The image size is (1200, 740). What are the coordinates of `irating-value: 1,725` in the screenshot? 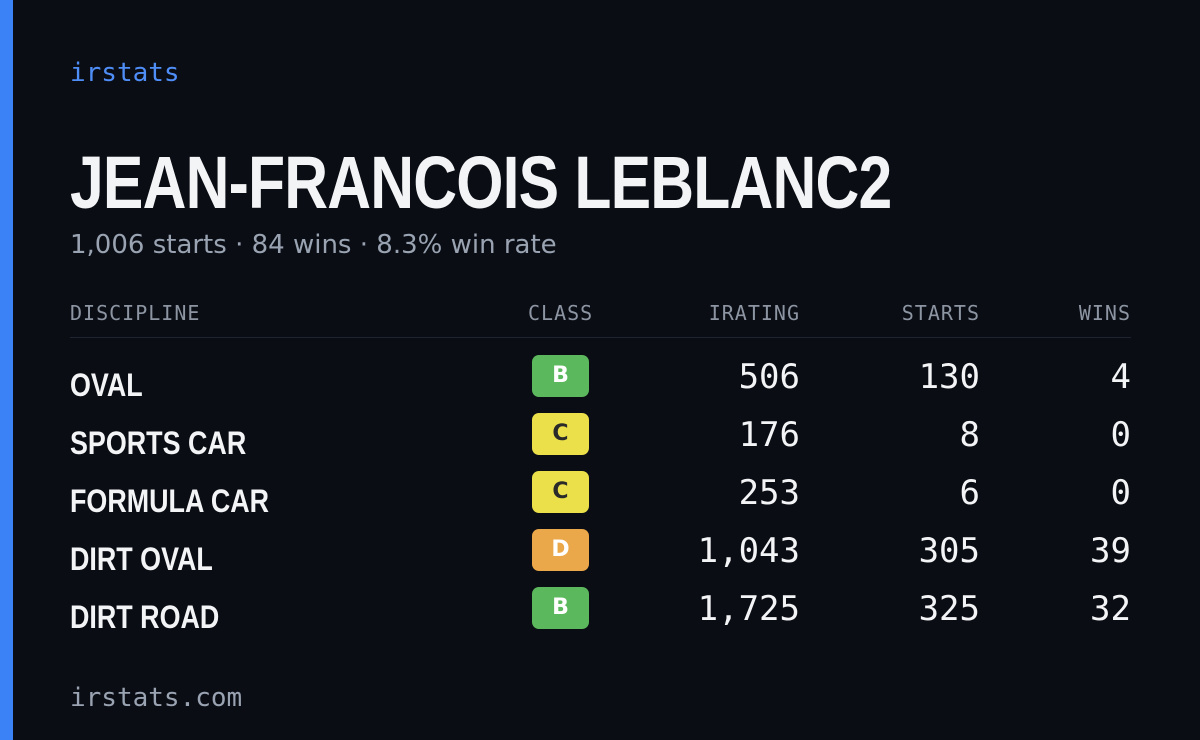 It's located at (748, 609).